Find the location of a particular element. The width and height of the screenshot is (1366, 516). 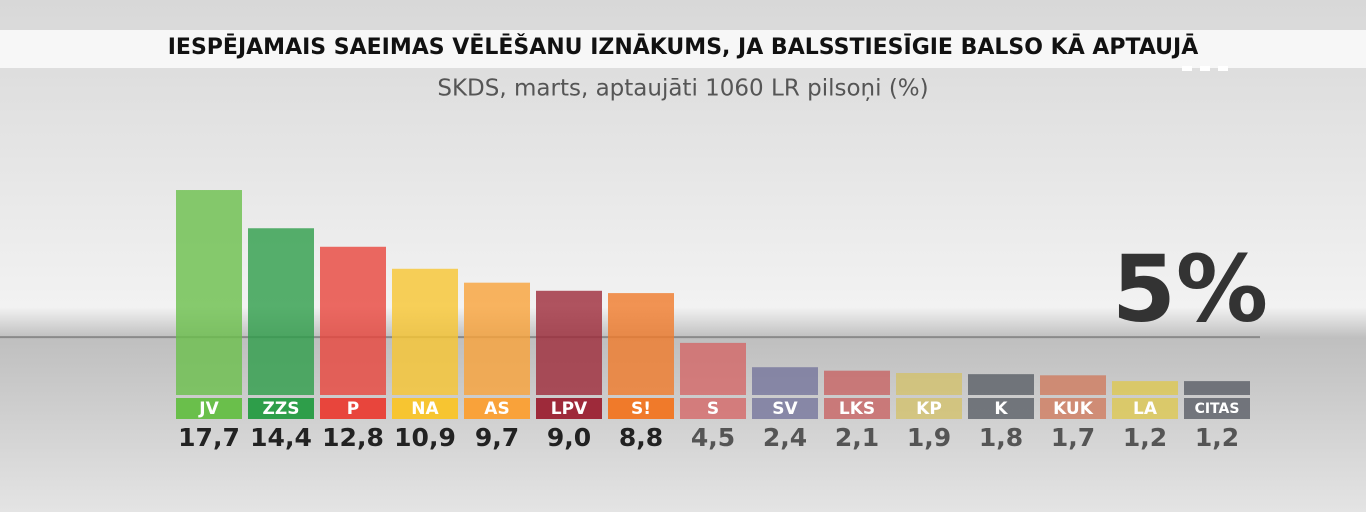

category-label: LKS is located at coordinates (857, 409).